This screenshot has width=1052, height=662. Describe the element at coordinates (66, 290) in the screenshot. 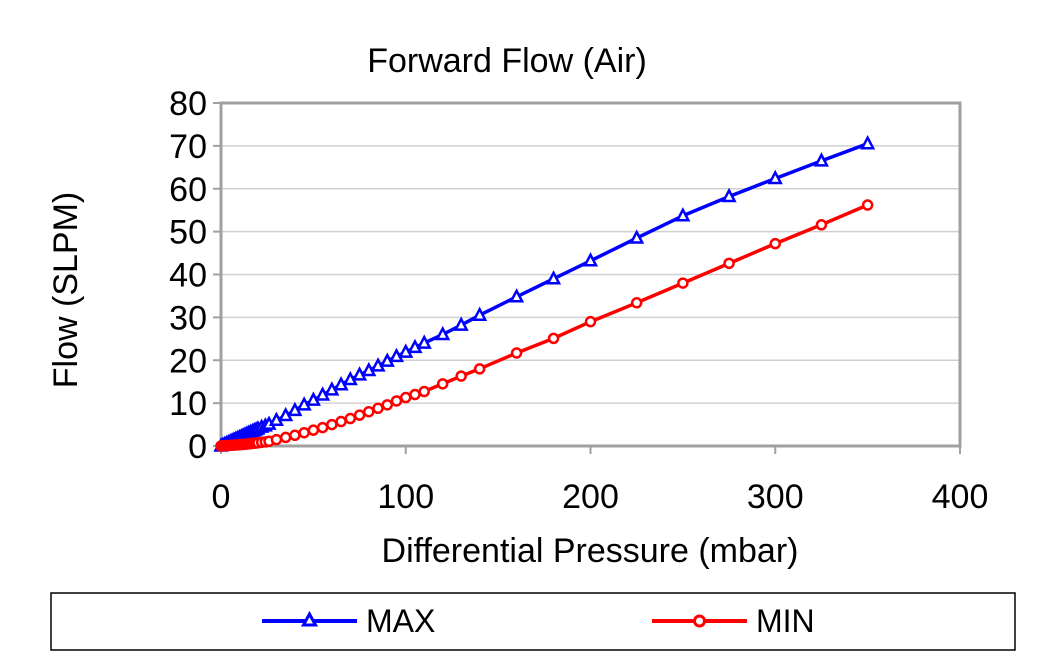

I see `y-axis-label: Flow (SLPM)` at that location.